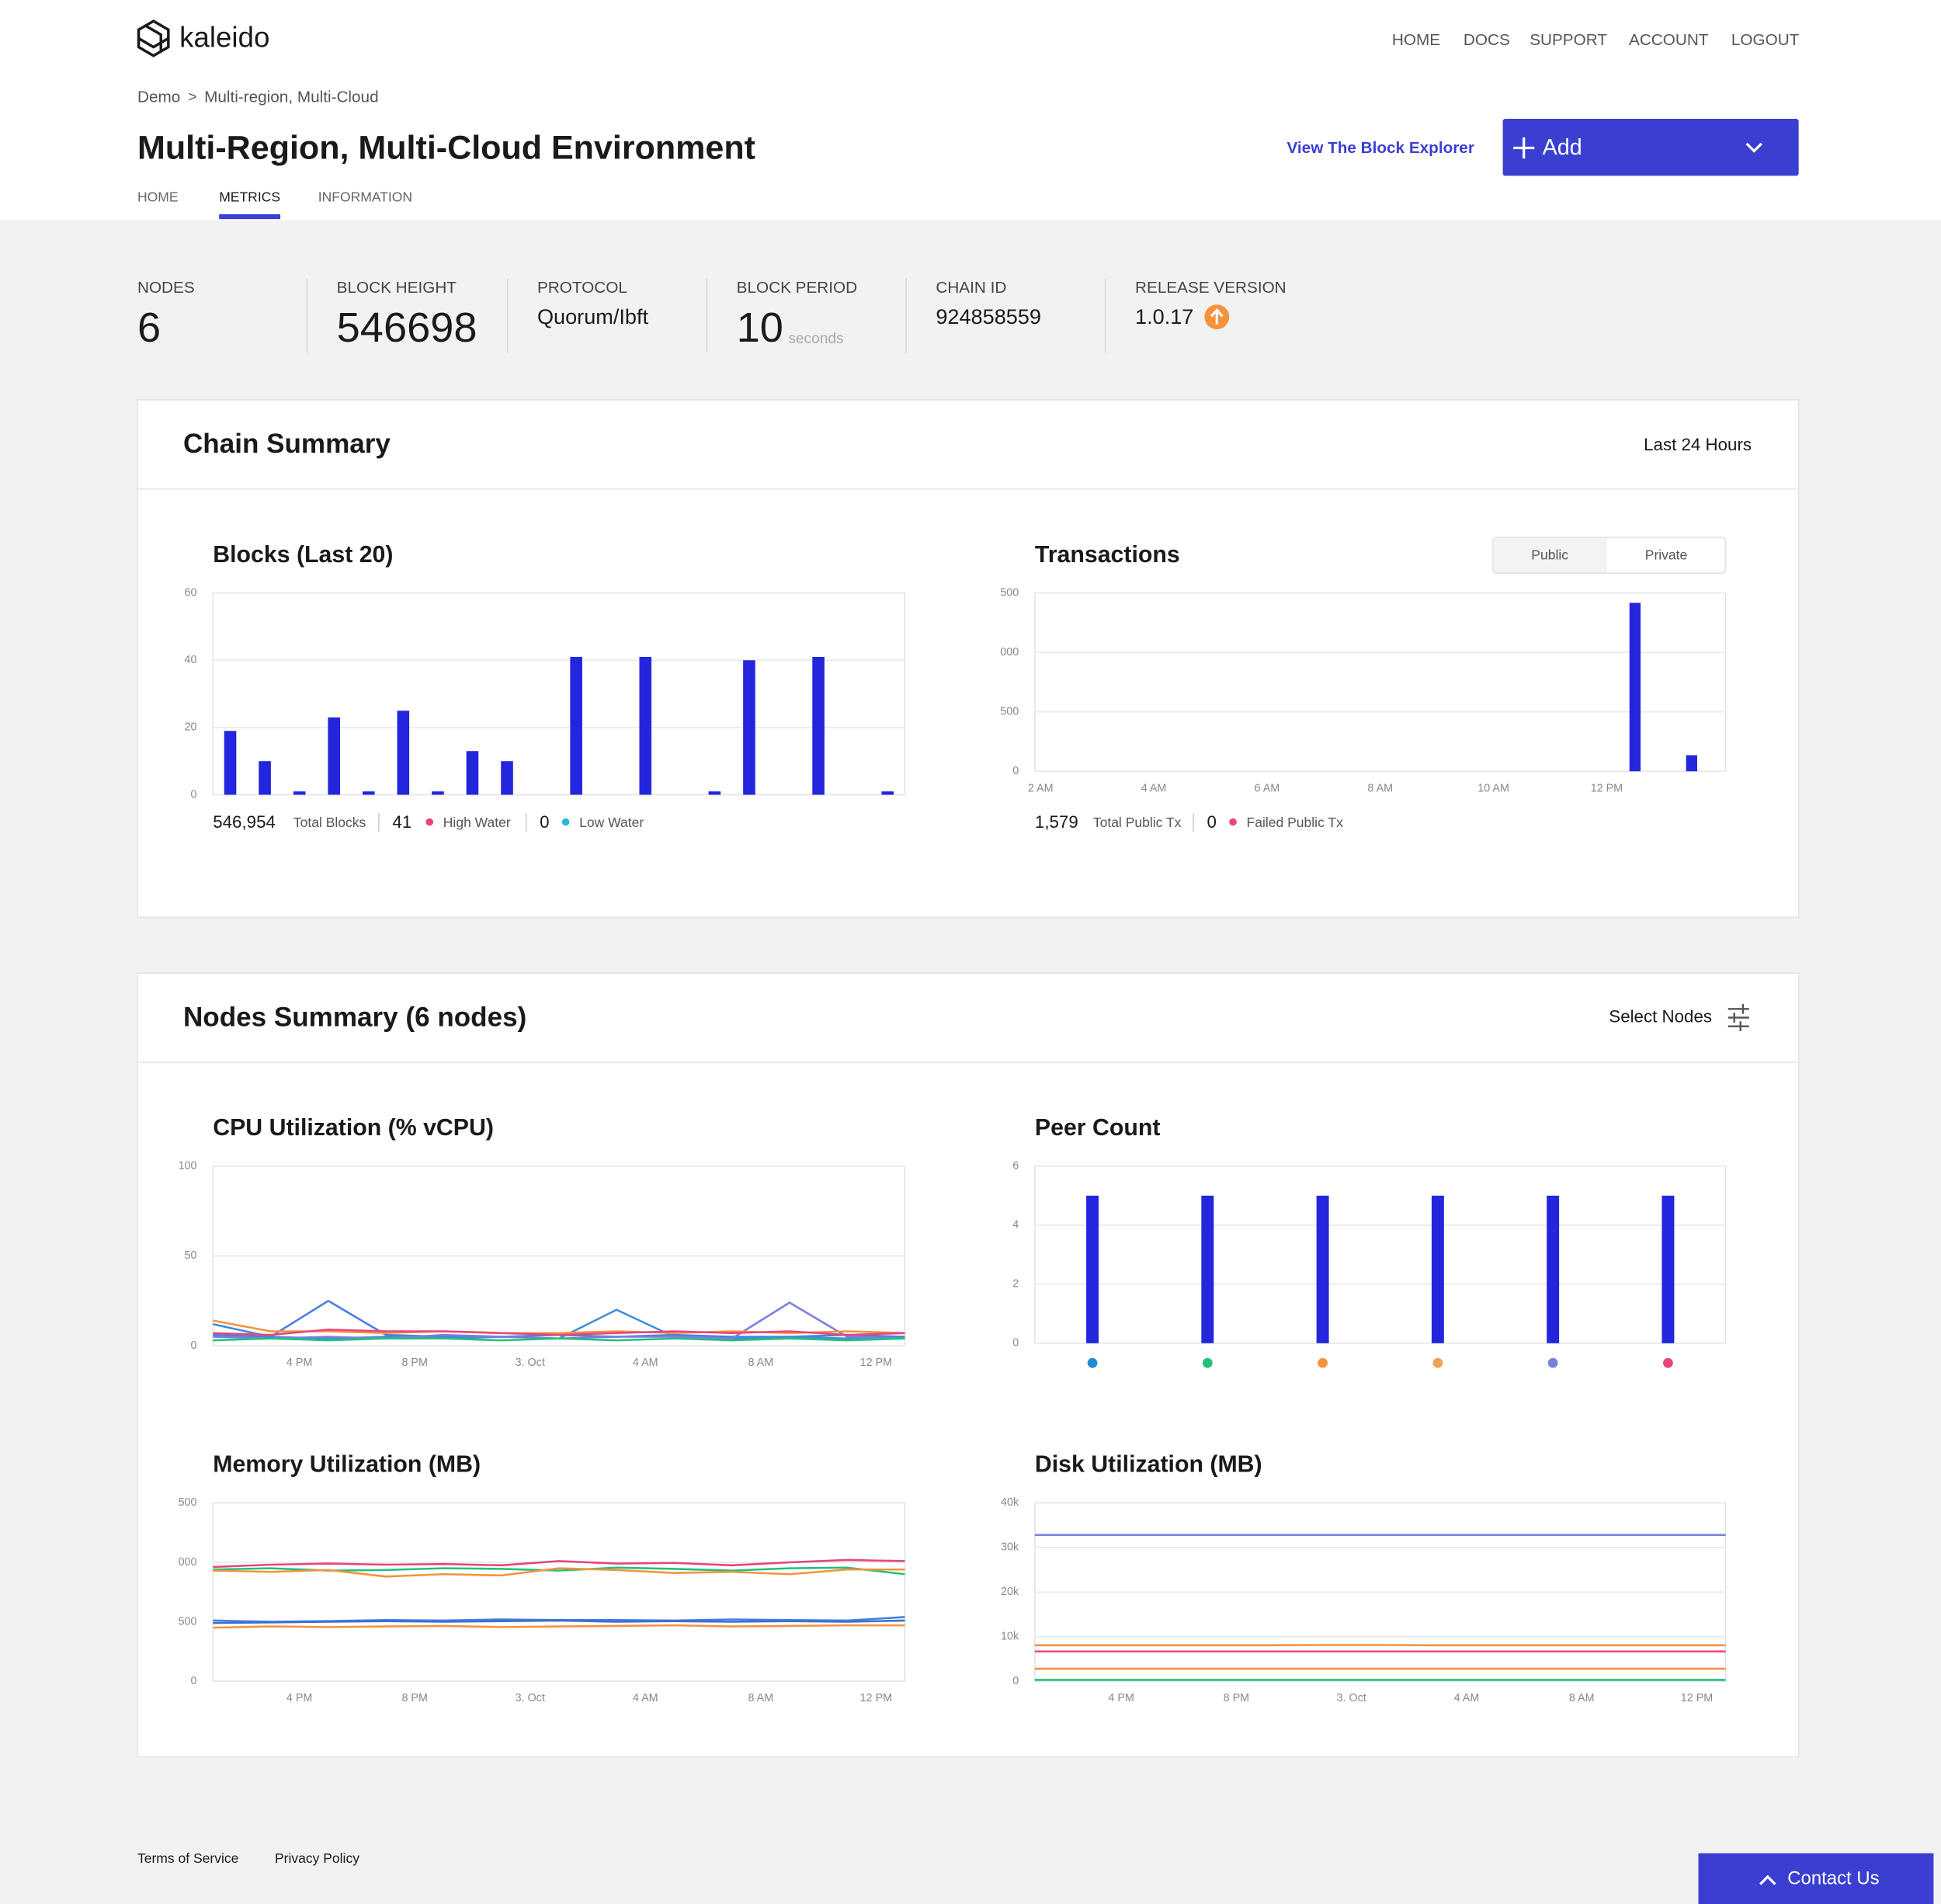 The image size is (1941, 1904). What do you see at coordinates (354, 1017) in the screenshot?
I see `card-title: Nodes Summary (6 nodes)` at bounding box center [354, 1017].